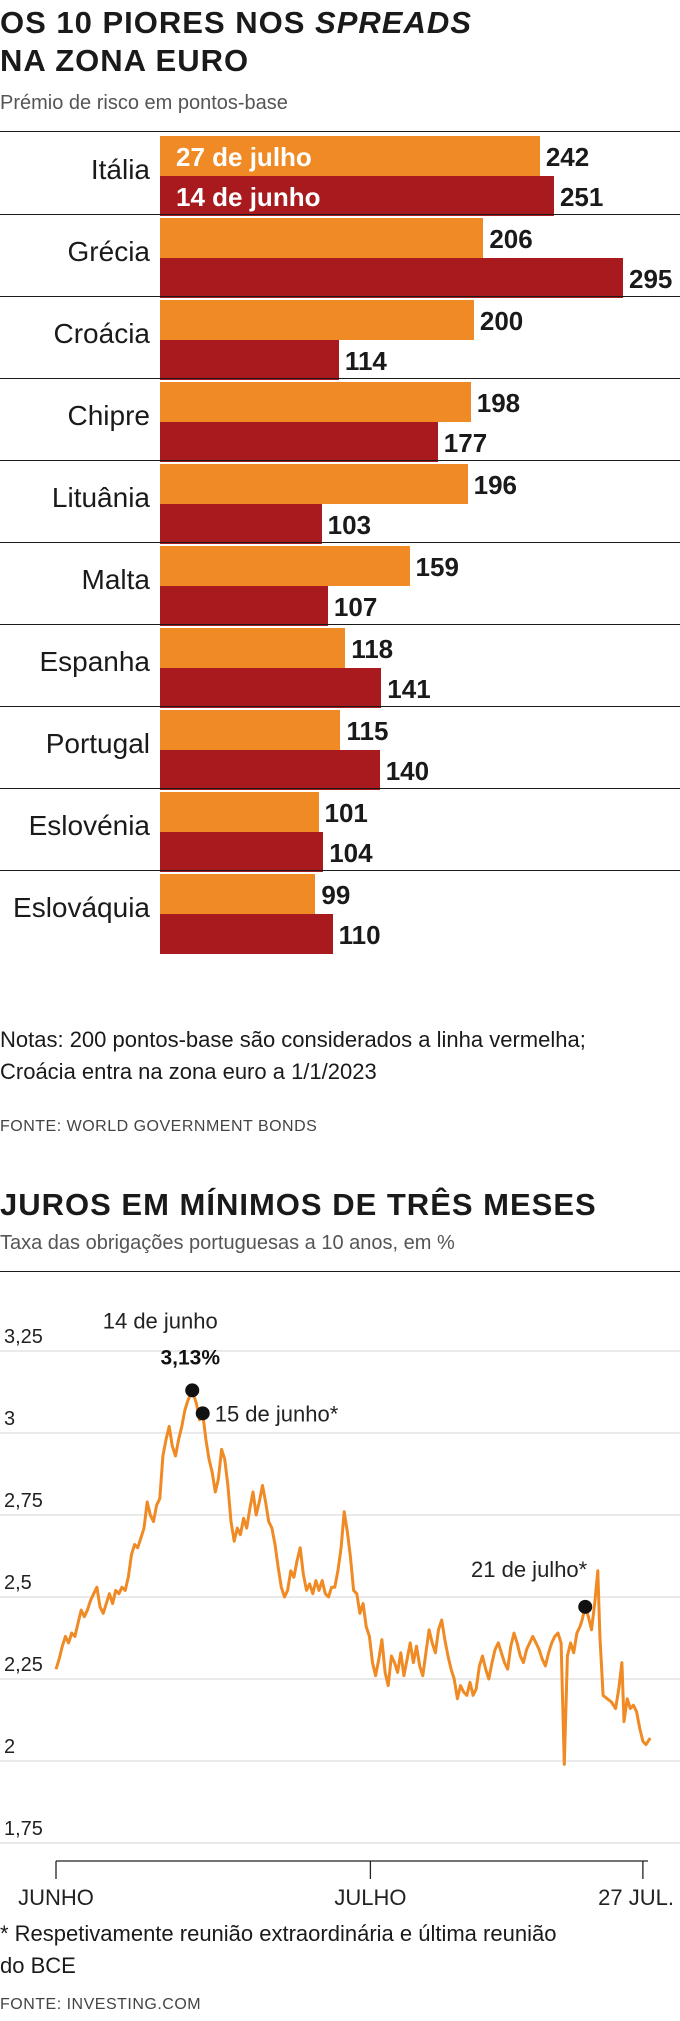 This screenshot has width=680, height=2021. What do you see at coordinates (495, 485) in the screenshot?
I see `bar-value-label: 196` at bounding box center [495, 485].